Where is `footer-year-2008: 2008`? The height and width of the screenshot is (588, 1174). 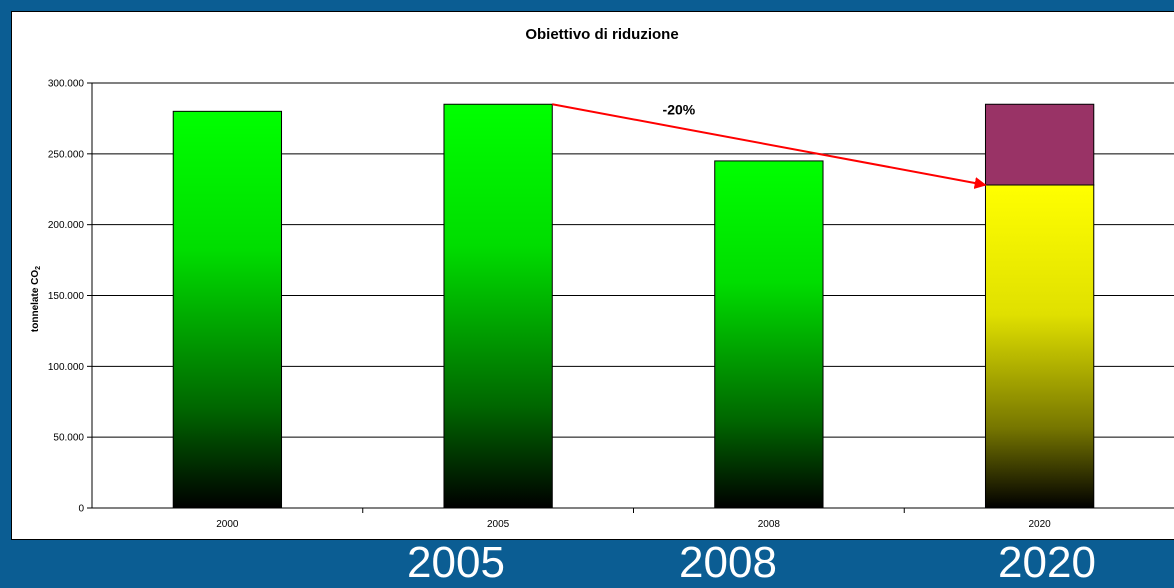 footer-year-2008: 2008 is located at coordinates (728, 562).